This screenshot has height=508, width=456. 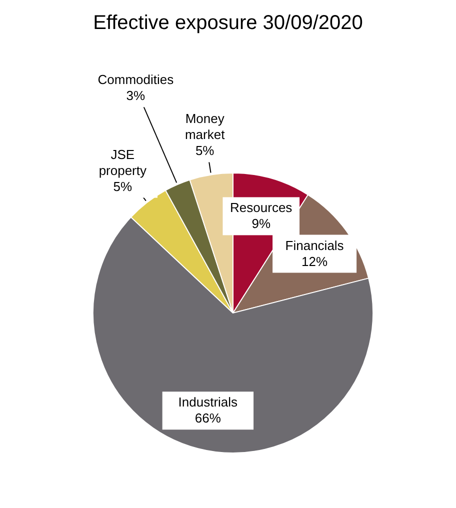 I want to click on slice-label: Industrials, so click(x=208, y=402).